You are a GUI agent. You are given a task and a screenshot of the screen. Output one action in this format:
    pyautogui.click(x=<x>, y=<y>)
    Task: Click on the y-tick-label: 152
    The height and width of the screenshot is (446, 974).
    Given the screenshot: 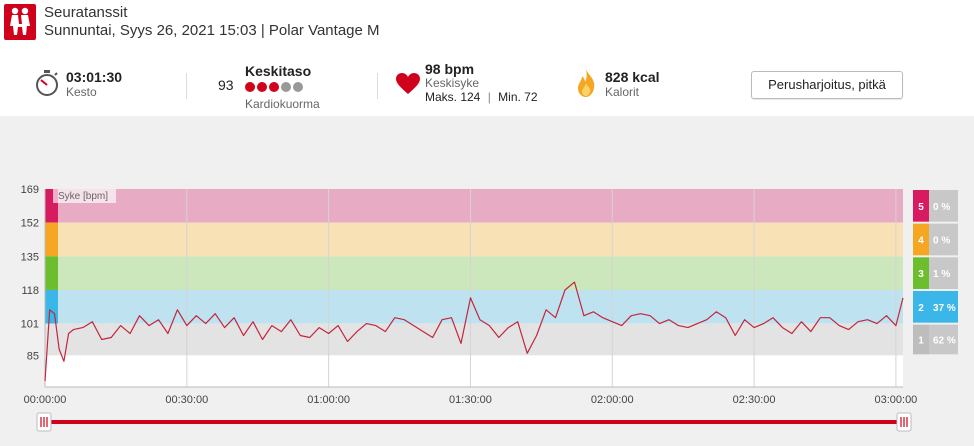 What is the action you would take?
    pyautogui.click(x=30, y=224)
    